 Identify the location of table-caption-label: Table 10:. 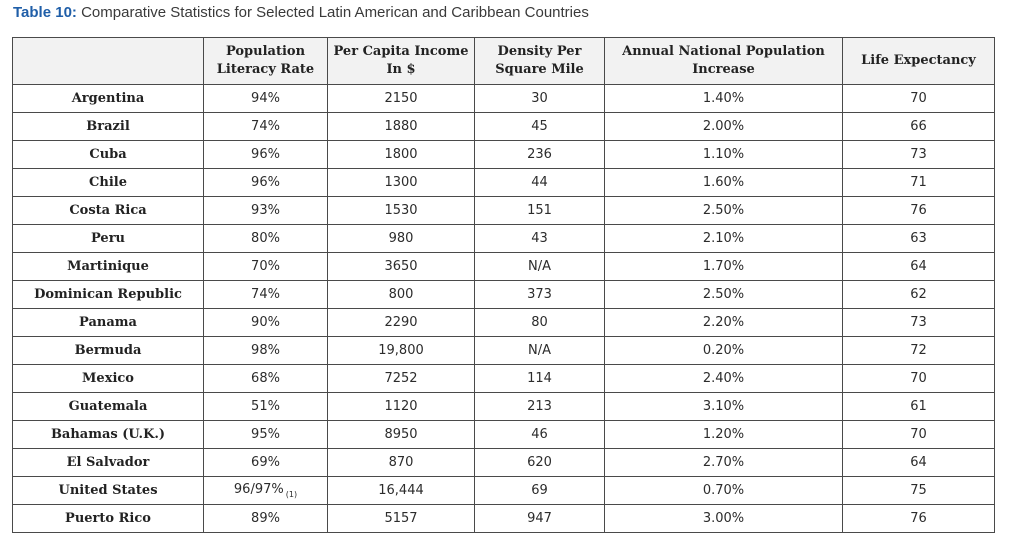
(45, 12).